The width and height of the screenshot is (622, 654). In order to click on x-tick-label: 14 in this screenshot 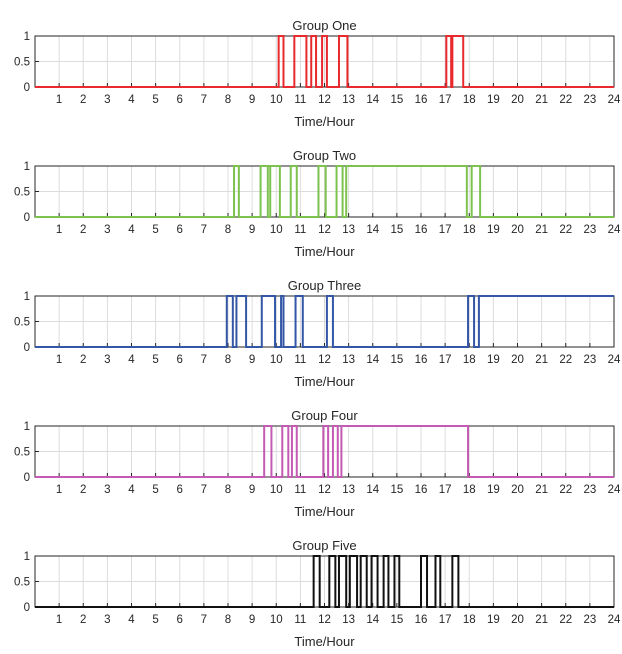, I will do `click(372, 620)`.